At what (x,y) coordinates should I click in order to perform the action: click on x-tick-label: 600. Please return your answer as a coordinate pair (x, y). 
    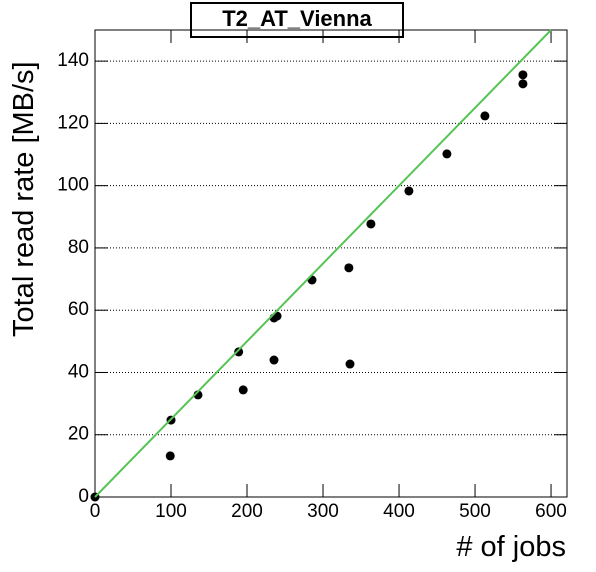
    Looking at the image, I should click on (551, 511).